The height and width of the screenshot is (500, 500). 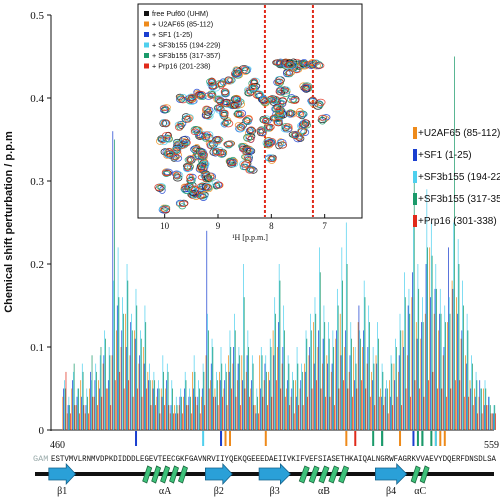 What do you see at coordinates (415, 155) in the screenshot?
I see `legend-swatch` at bounding box center [415, 155].